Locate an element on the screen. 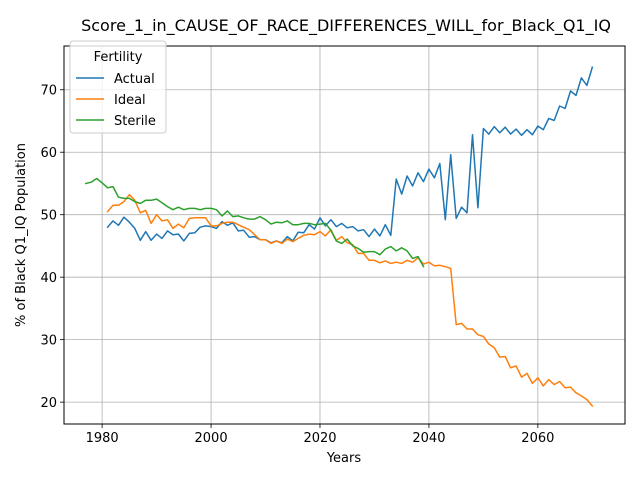  series-line-sterile is located at coordinates (254, 222).